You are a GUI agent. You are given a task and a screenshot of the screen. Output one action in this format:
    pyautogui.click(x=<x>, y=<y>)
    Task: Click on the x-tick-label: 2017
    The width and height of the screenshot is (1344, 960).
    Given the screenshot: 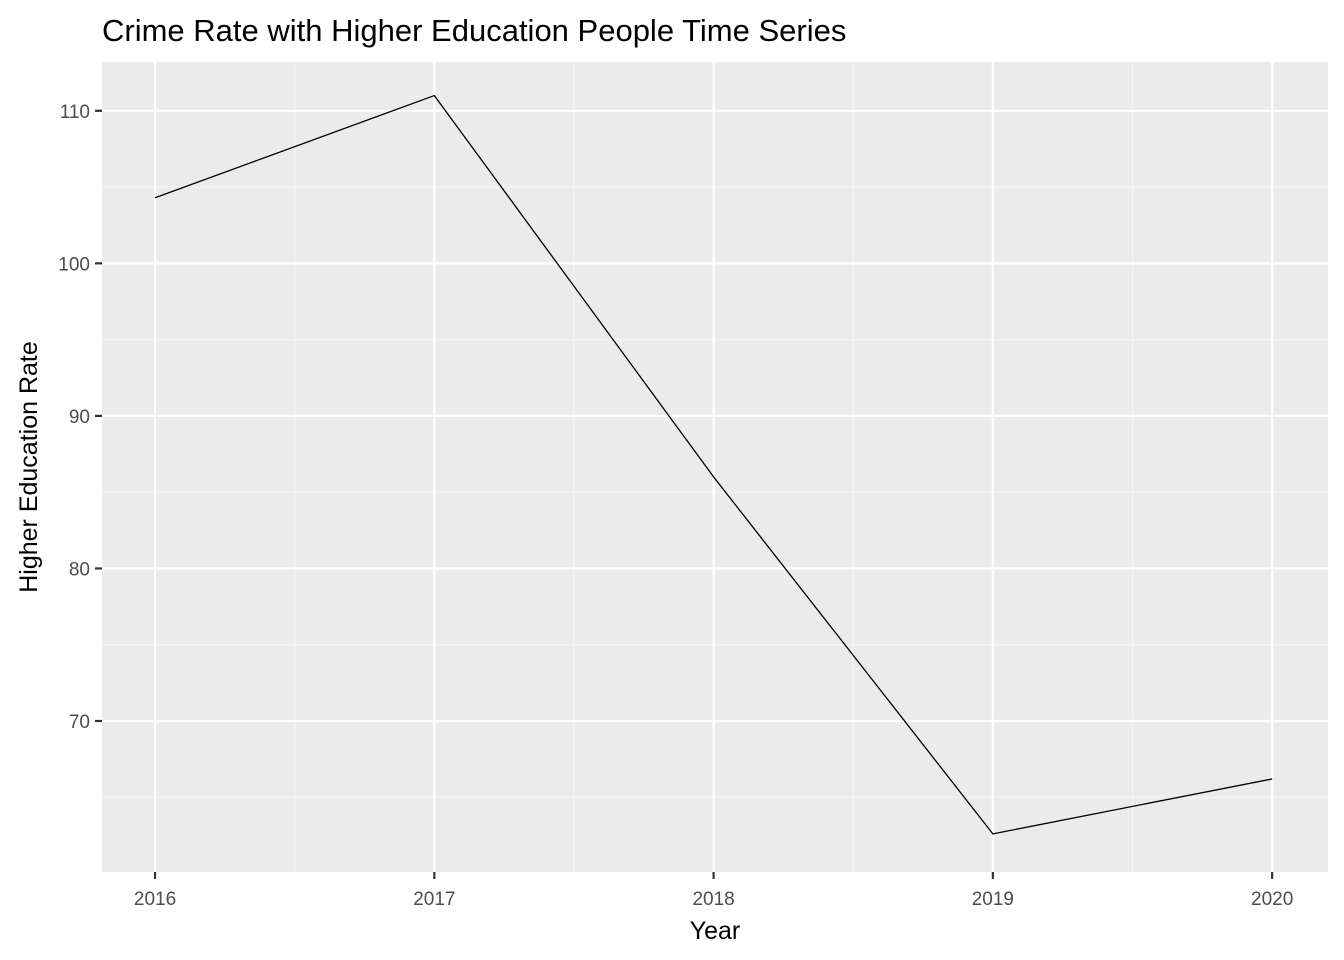 What is the action you would take?
    pyautogui.click(x=434, y=899)
    